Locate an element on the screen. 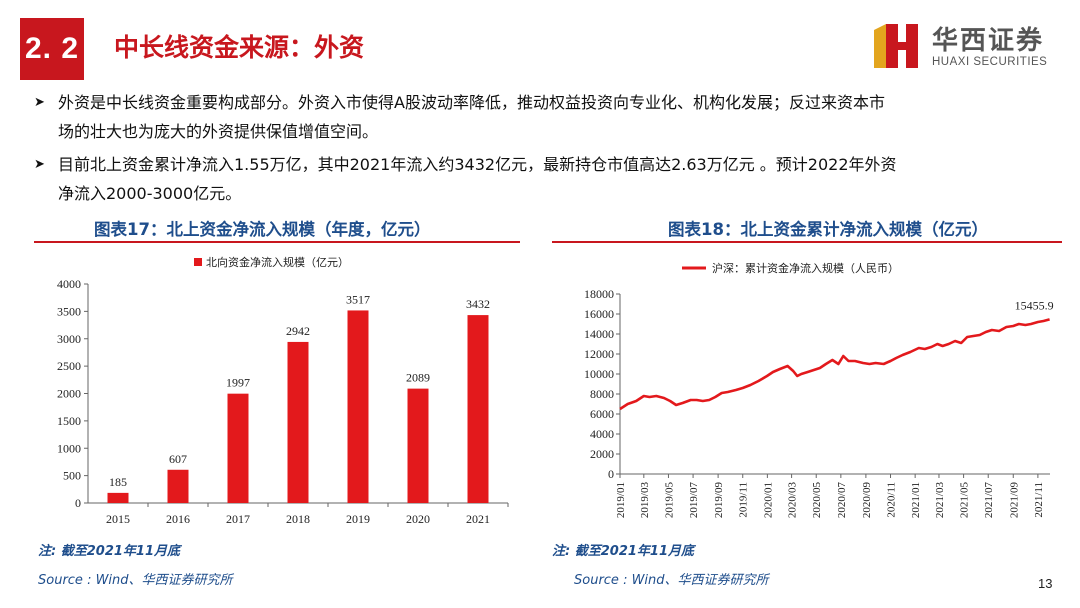 Image resolution: width=1080 pixels, height=608 pixels. right-chart-source: Source : Wind、华西证券研究所 is located at coordinates (671, 580).